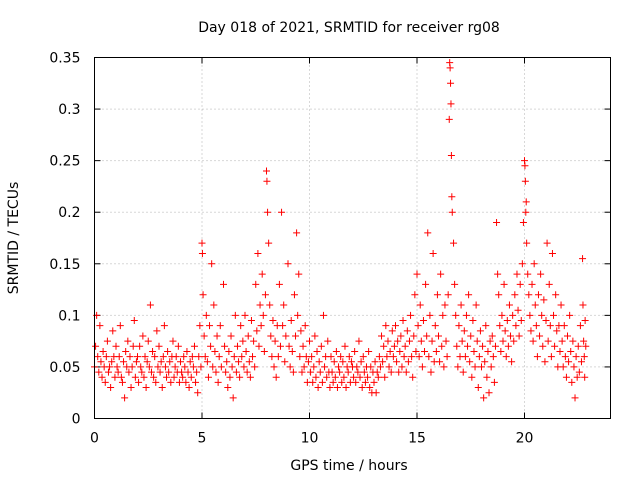 This screenshot has height=480, width=640. I want to click on y-tick-label: 0.35, so click(64, 59).